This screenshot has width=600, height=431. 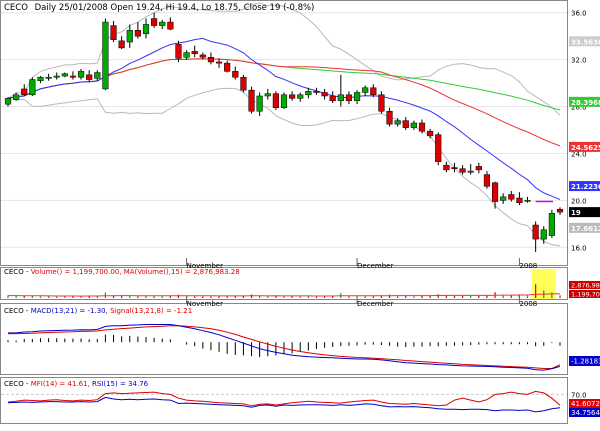 I want to click on volume-month-label: December, so click(x=375, y=304).